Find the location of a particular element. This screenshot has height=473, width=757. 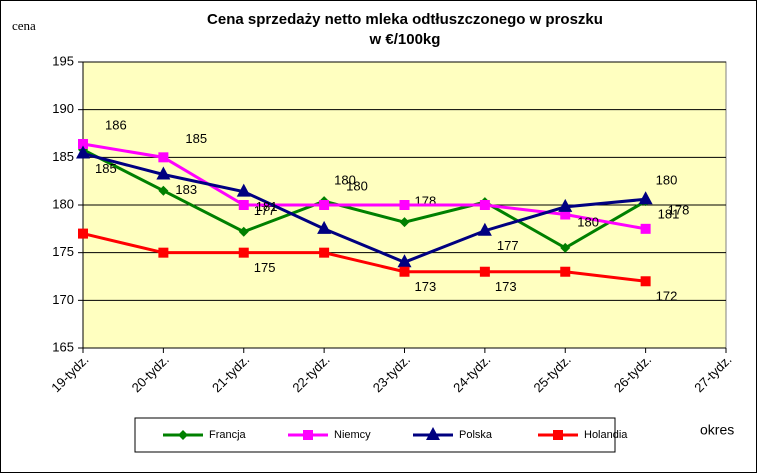

y-tick-label: 170 is located at coordinates (63, 299).